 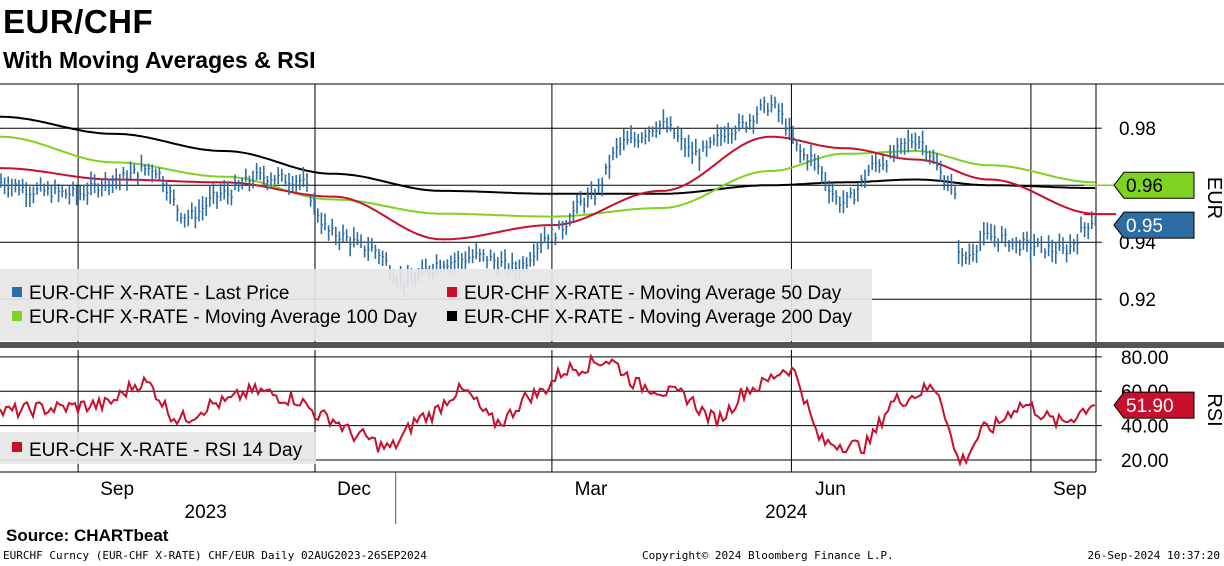 I want to click on x-month-label-0: Sep, so click(x=117, y=489).